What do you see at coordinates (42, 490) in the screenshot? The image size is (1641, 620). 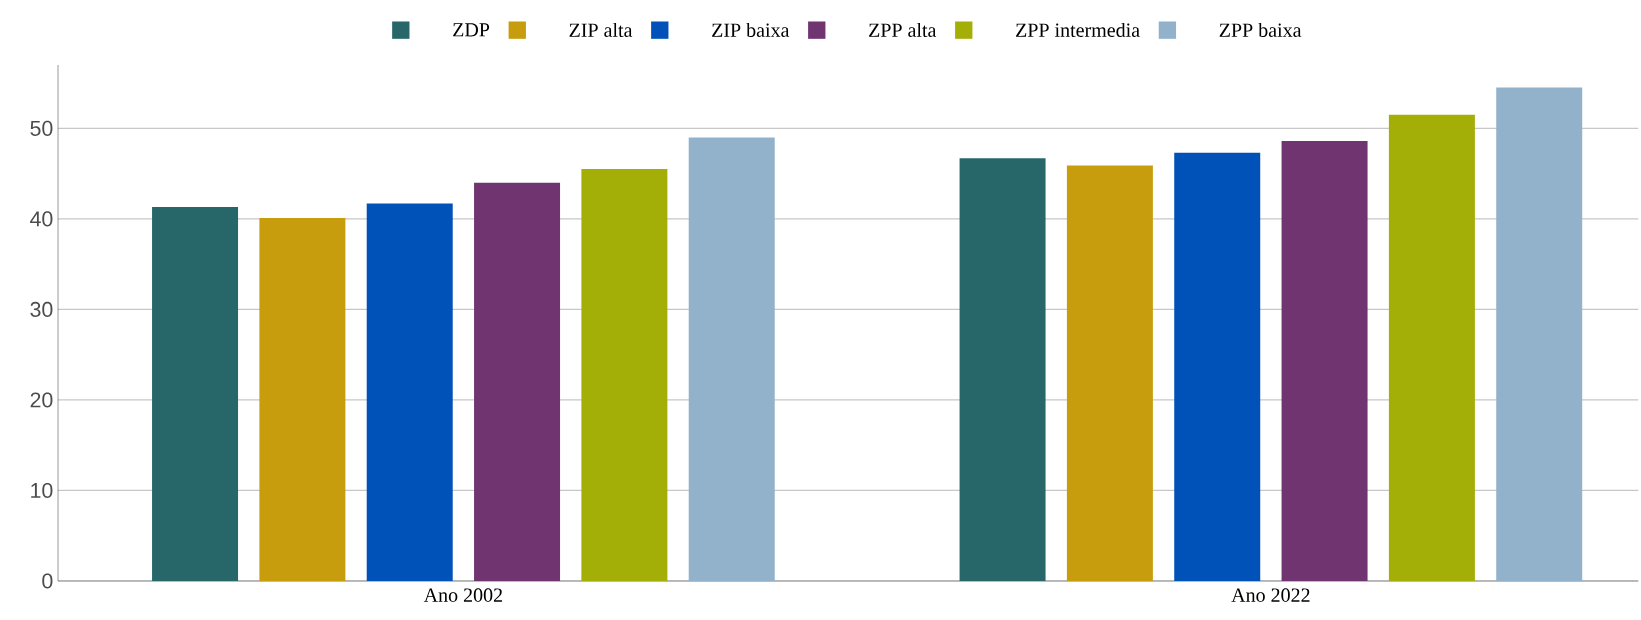 I see `y-tick-label: 10` at bounding box center [42, 490].